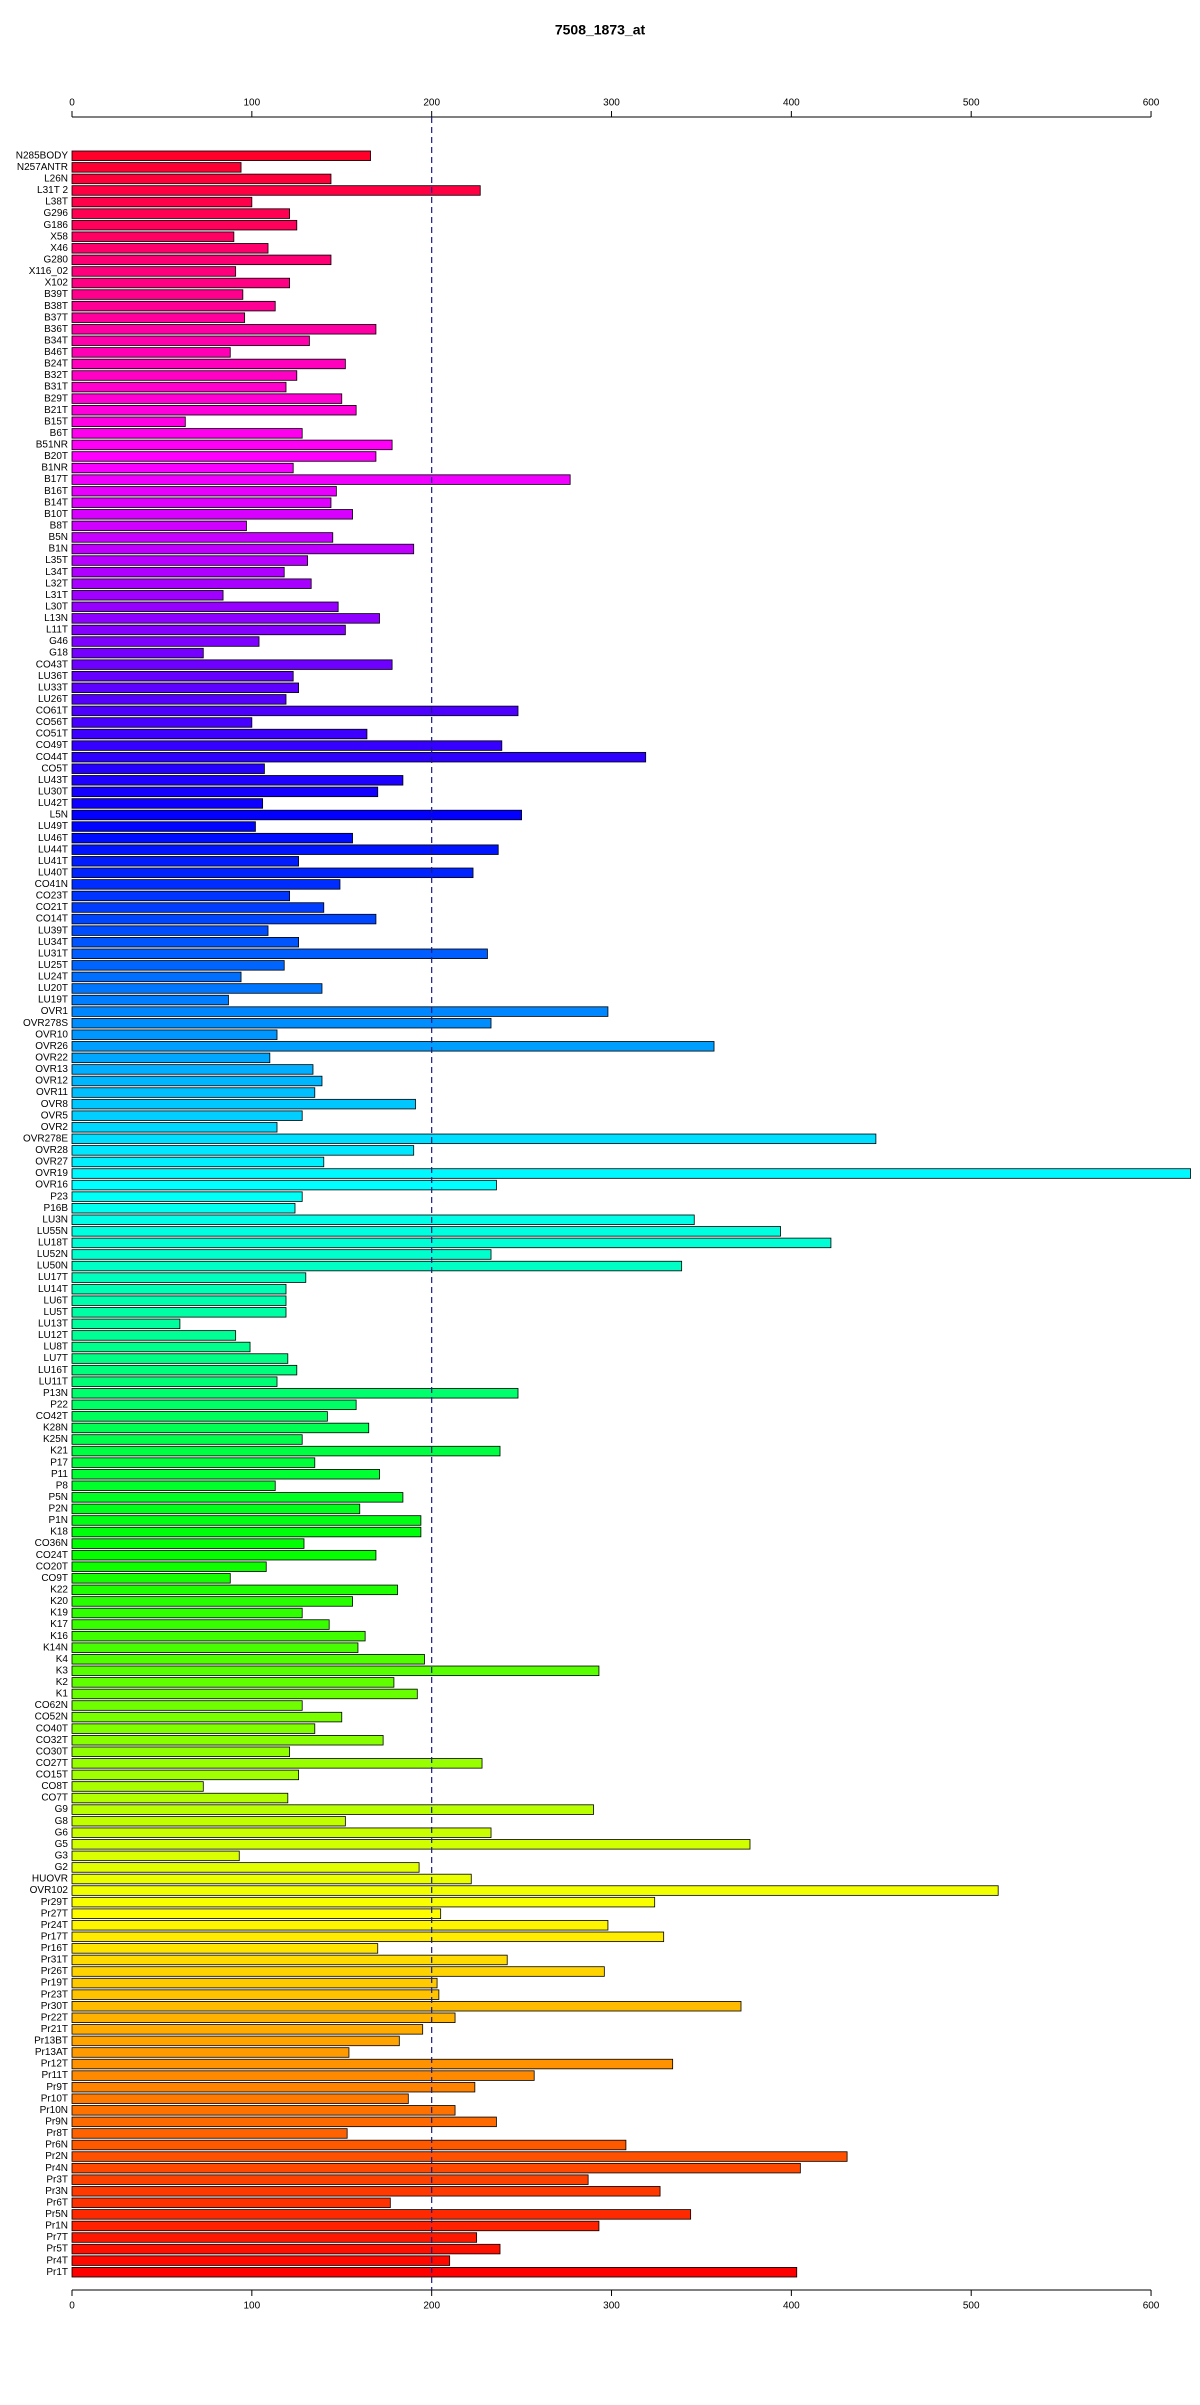  What do you see at coordinates (54, 1960) in the screenshot?
I see `y-tick-label: Pr31T` at bounding box center [54, 1960].